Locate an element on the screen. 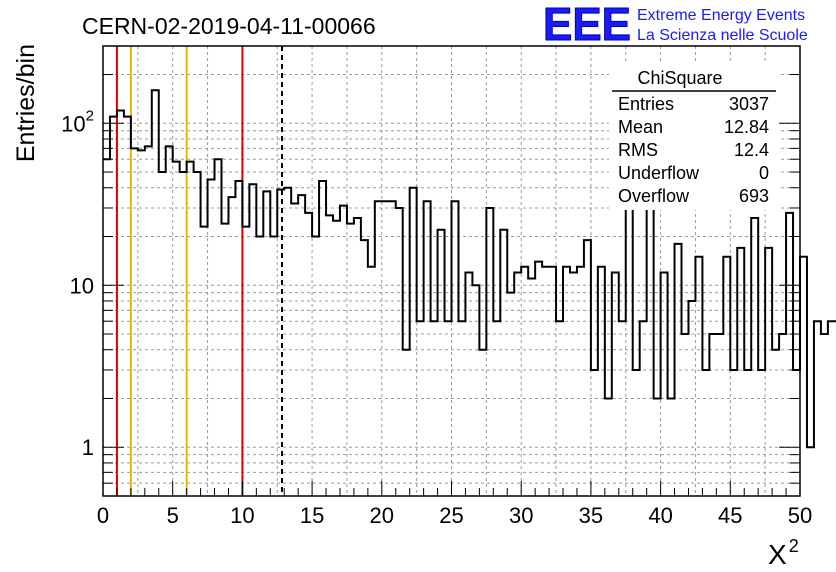 The height and width of the screenshot is (572, 836). y-tick-label: 102 is located at coordinates (77, 121).